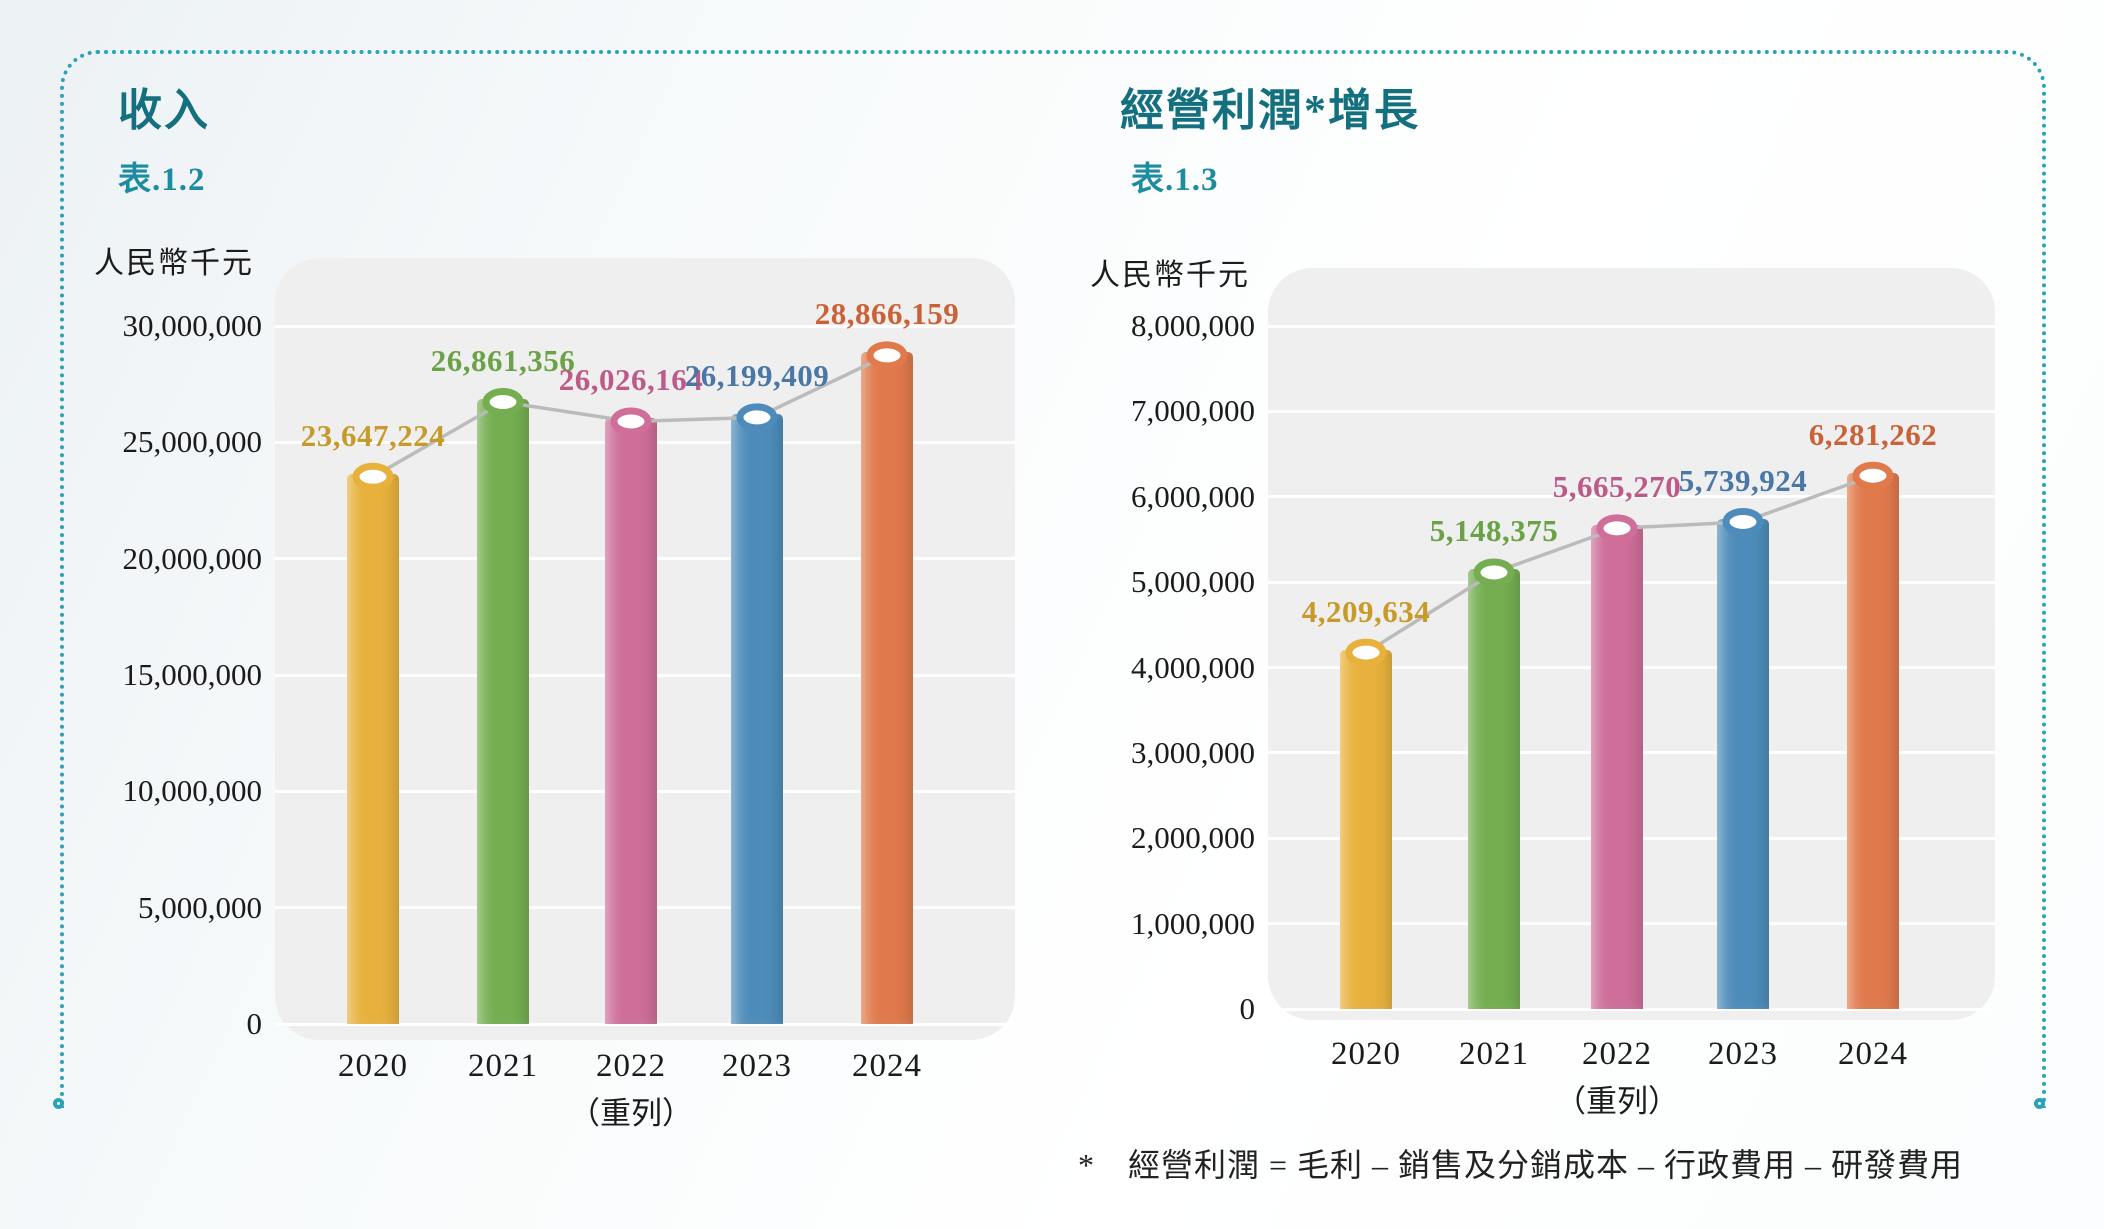  What do you see at coordinates (192, 325) in the screenshot?
I see `y-axis-tick-label: 30,000,000` at bounding box center [192, 325].